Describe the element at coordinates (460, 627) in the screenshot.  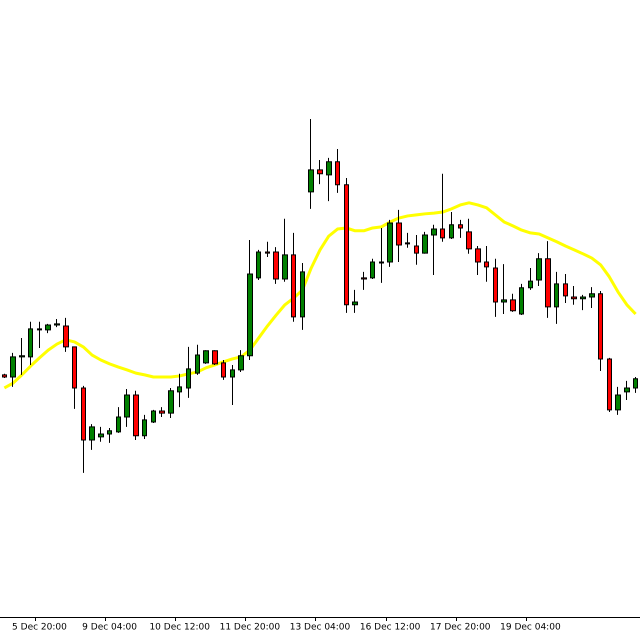
I see `x-tick-label: 17 Dec 20:00` at that location.